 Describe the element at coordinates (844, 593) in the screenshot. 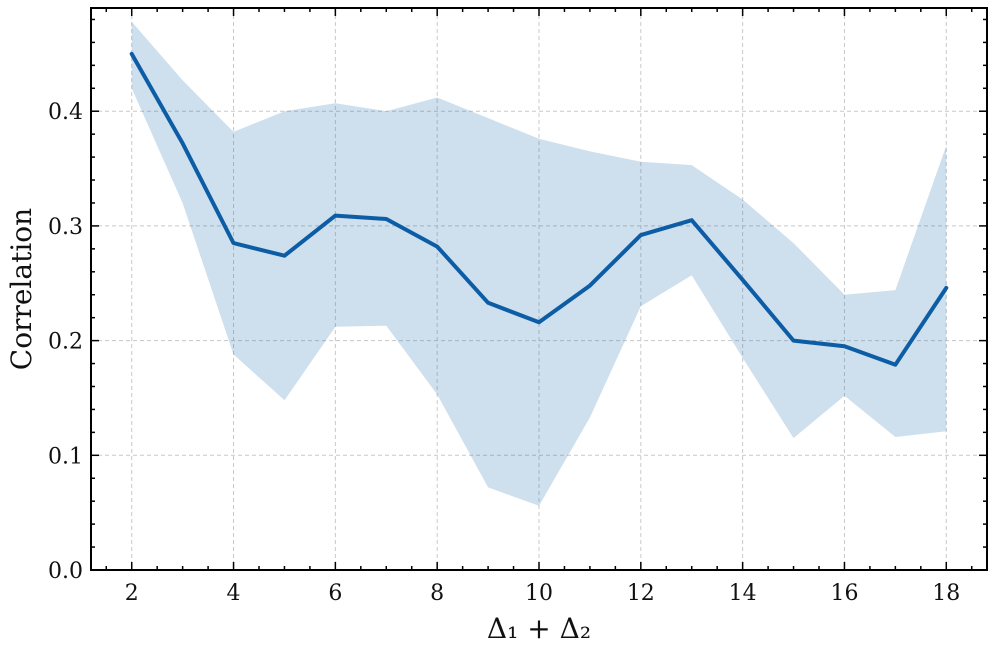

I see `x-tick-label: 16` at that location.